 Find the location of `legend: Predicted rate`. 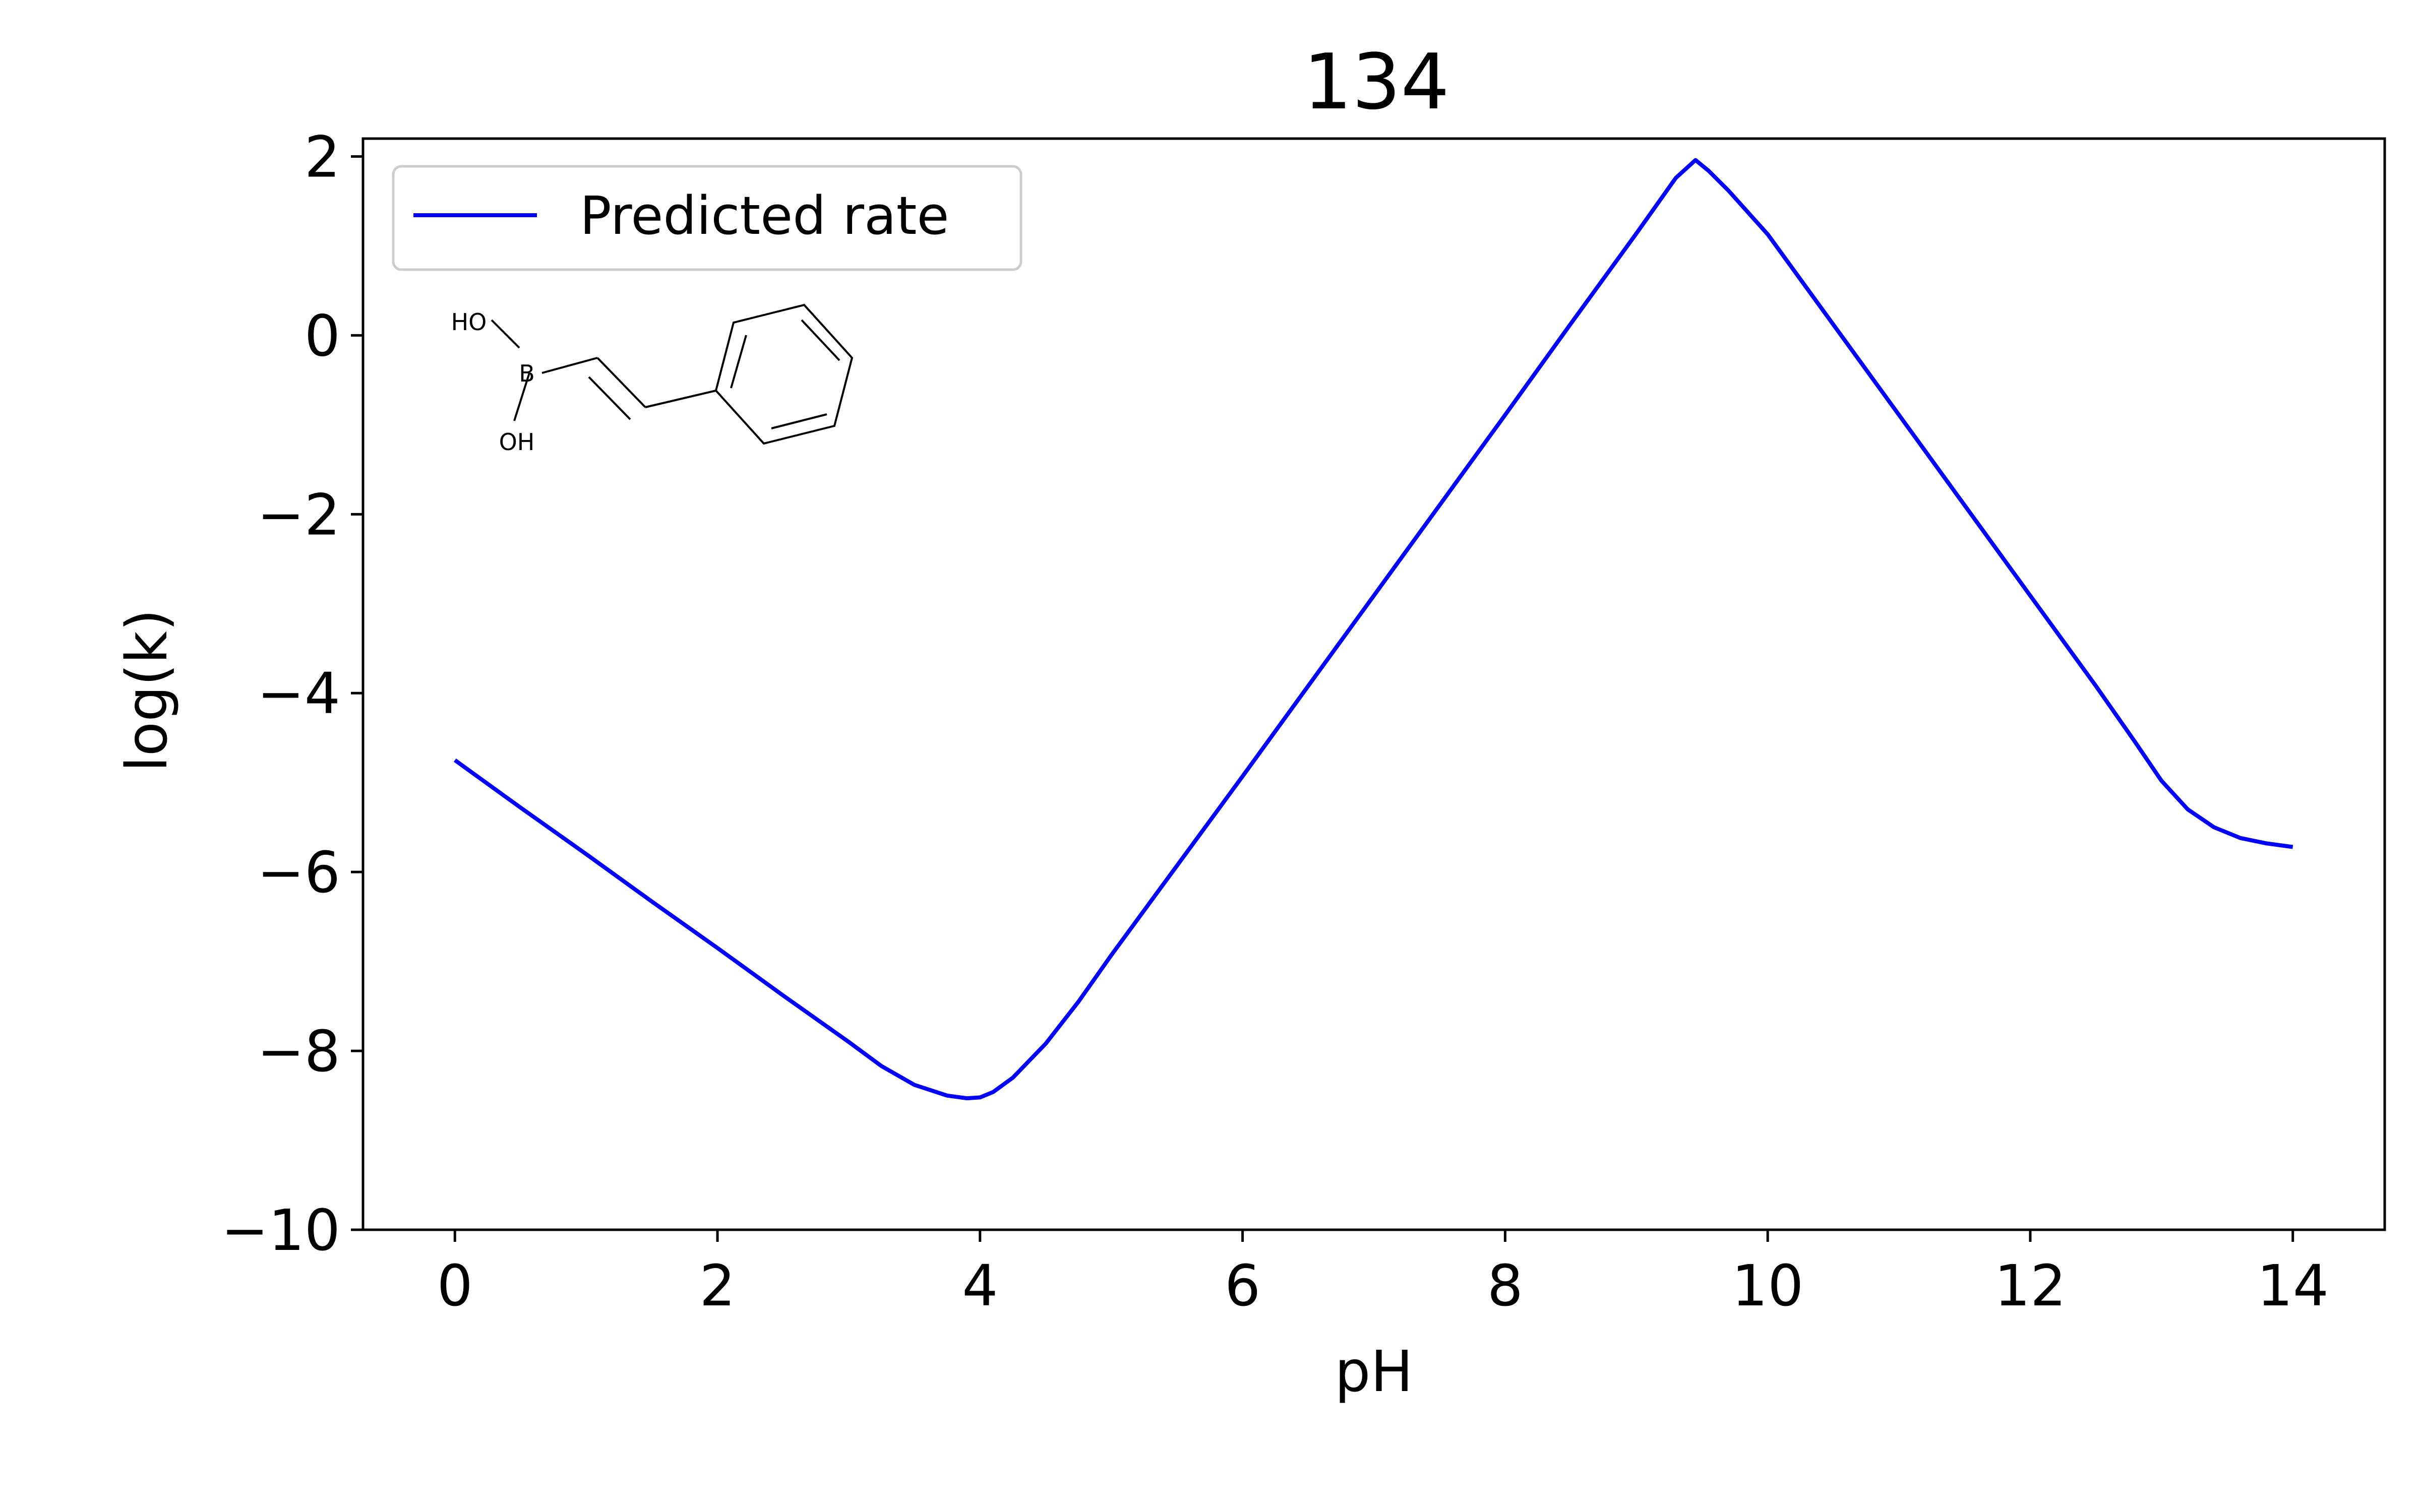

legend: Predicted rate is located at coordinates (707, 218).